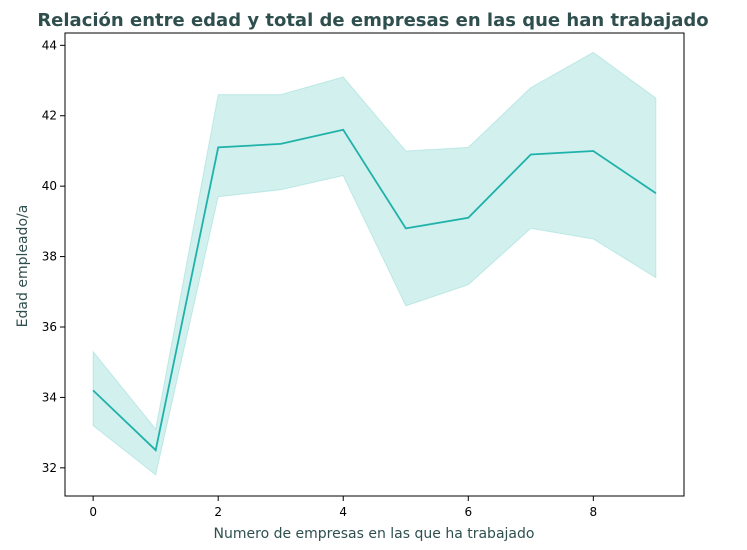  Describe the element at coordinates (93, 512) in the screenshot. I see `x-tick-label: 0` at that location.